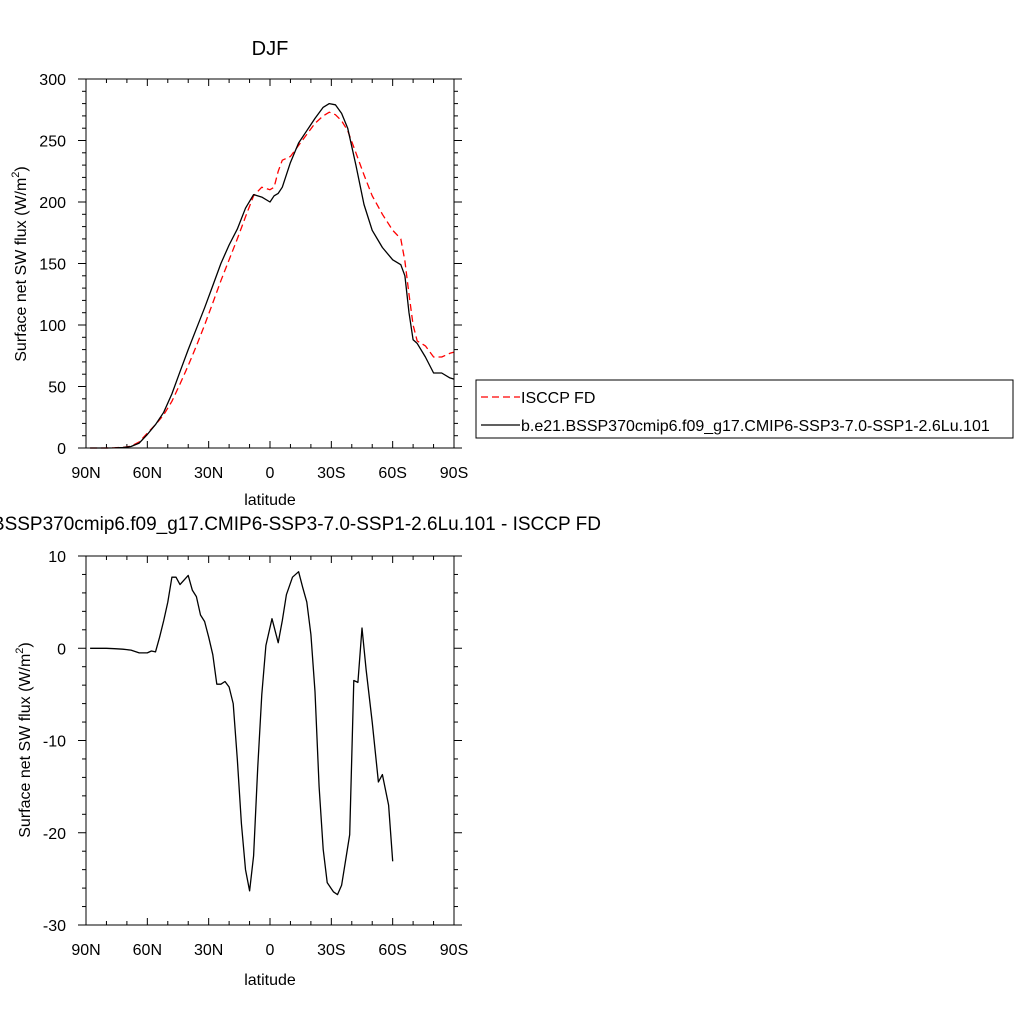  Describe the element at coordinates (85, 473) in the screenshot. I see `top-x-tick-label: 90N` at that location.